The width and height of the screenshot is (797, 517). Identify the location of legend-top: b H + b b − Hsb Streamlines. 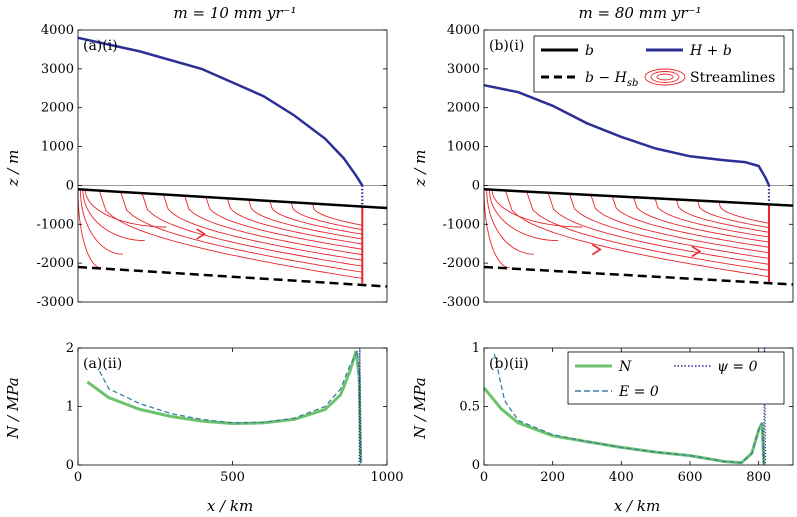
(659, 64).